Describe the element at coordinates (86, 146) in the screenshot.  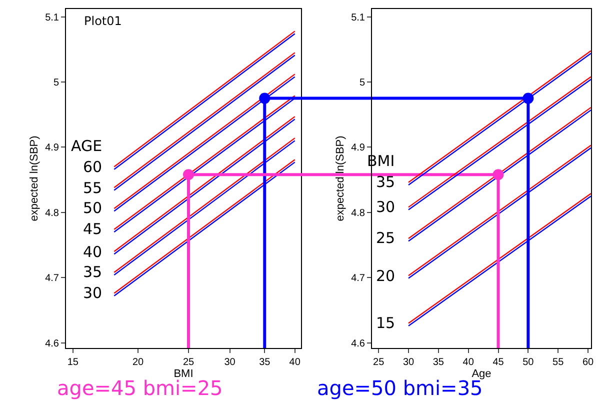
I see `legend-title: AGE` at that location.